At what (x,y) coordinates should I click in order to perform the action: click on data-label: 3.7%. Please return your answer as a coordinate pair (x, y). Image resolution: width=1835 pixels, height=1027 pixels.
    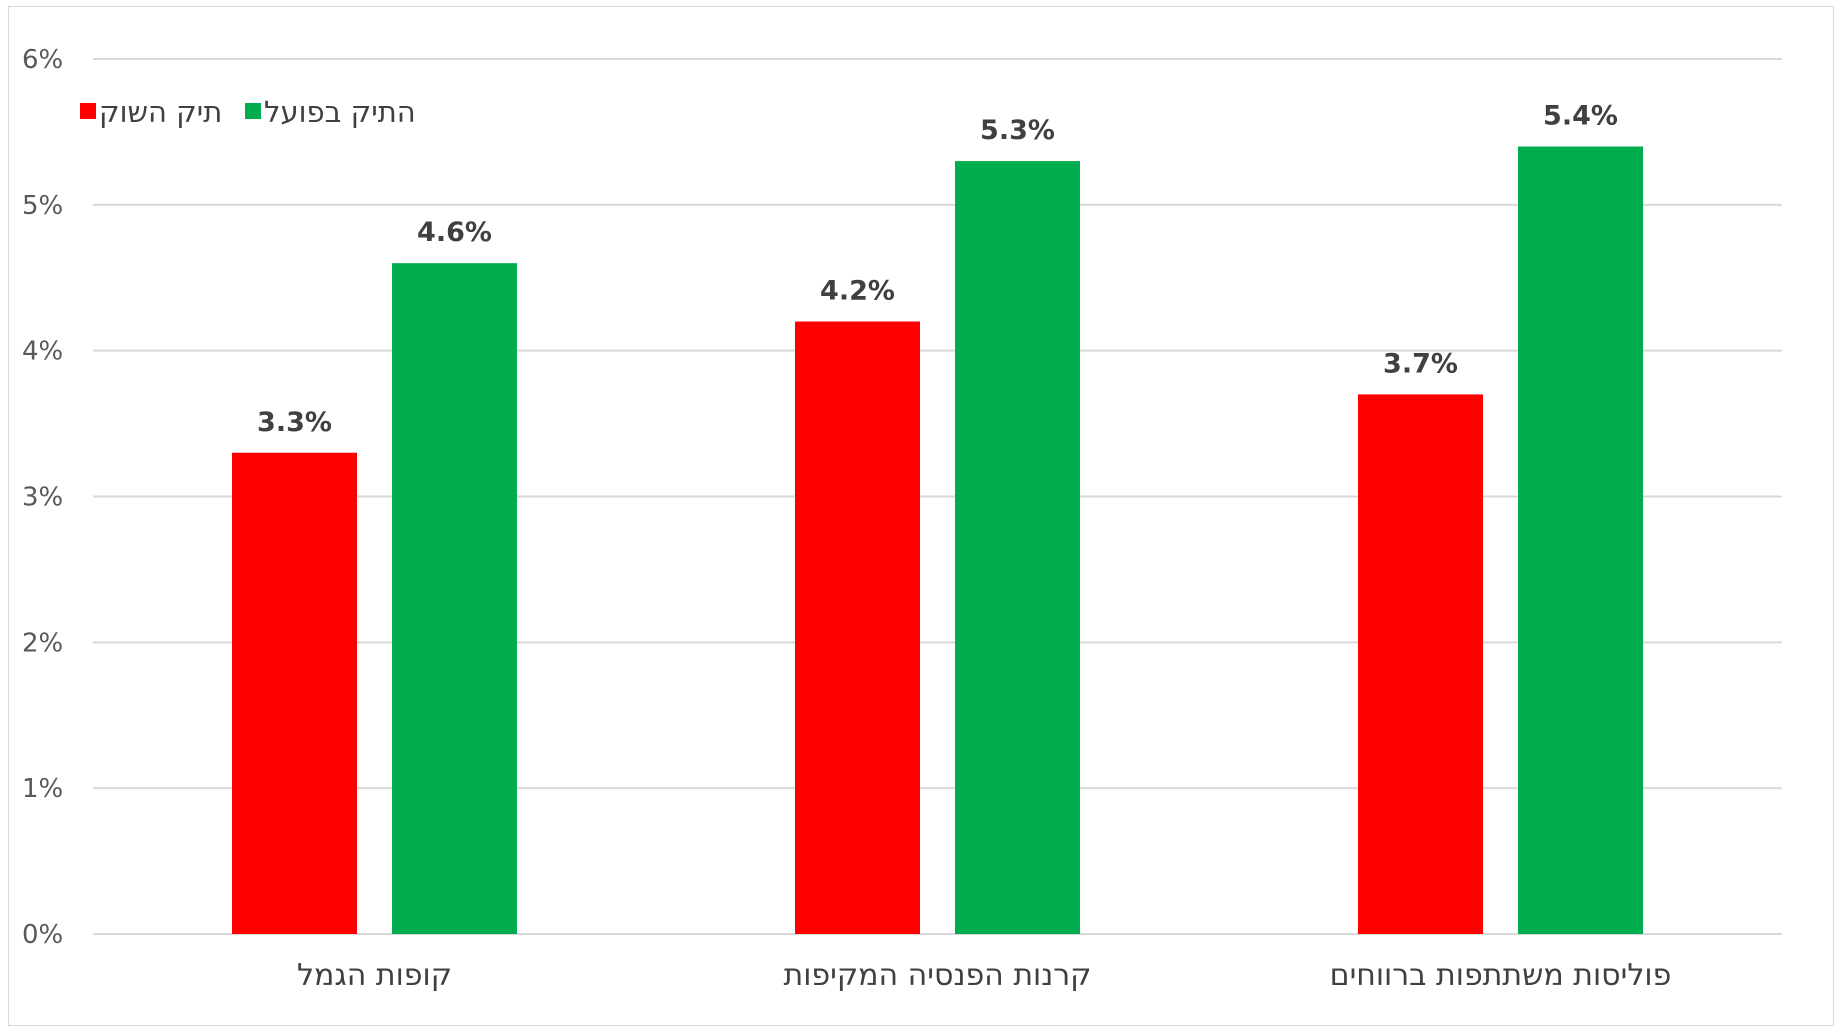
    Looking at the image, I should click on (1420, 363).